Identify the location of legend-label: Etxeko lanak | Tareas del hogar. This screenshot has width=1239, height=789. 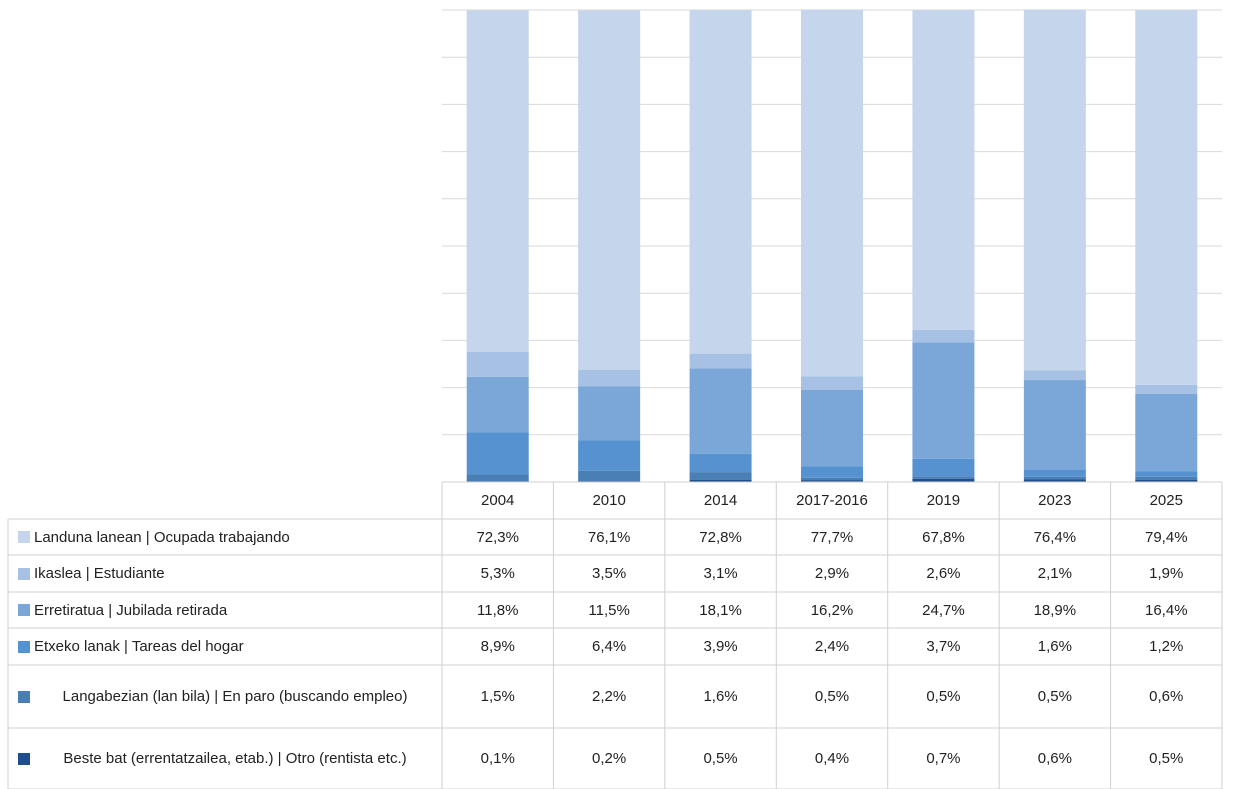
(139, 646).